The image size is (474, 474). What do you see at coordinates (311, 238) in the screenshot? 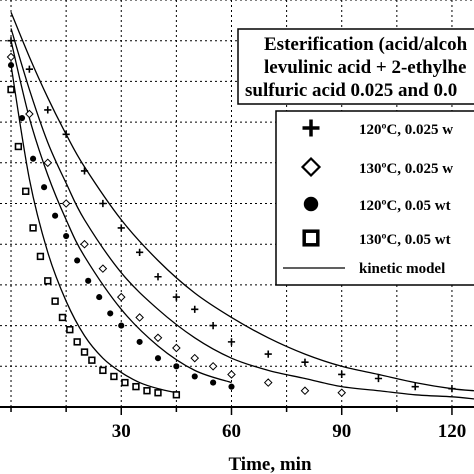
I see `legend-marker-square-icon` at bounding box center [311, 238].